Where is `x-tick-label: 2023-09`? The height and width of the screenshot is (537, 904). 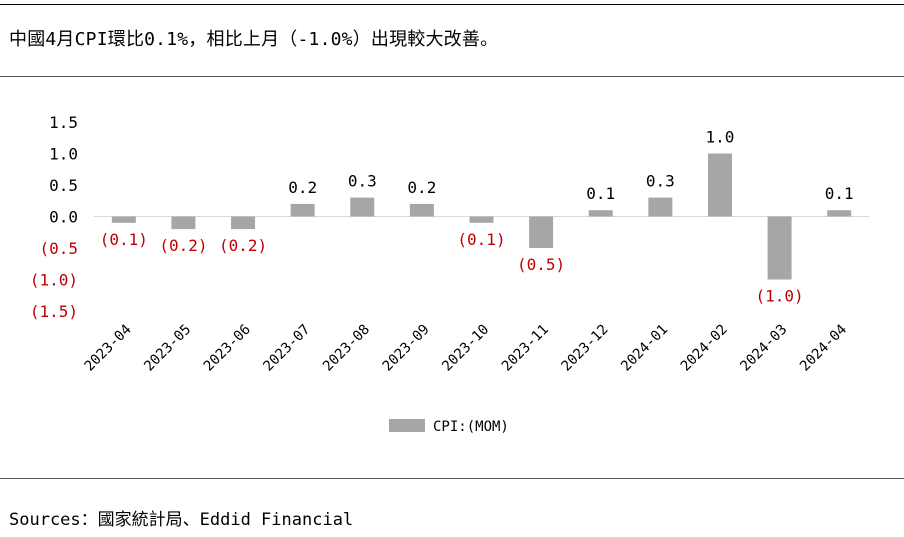
x-tick-label: 2023-09 is located at coordinates (406, 348).